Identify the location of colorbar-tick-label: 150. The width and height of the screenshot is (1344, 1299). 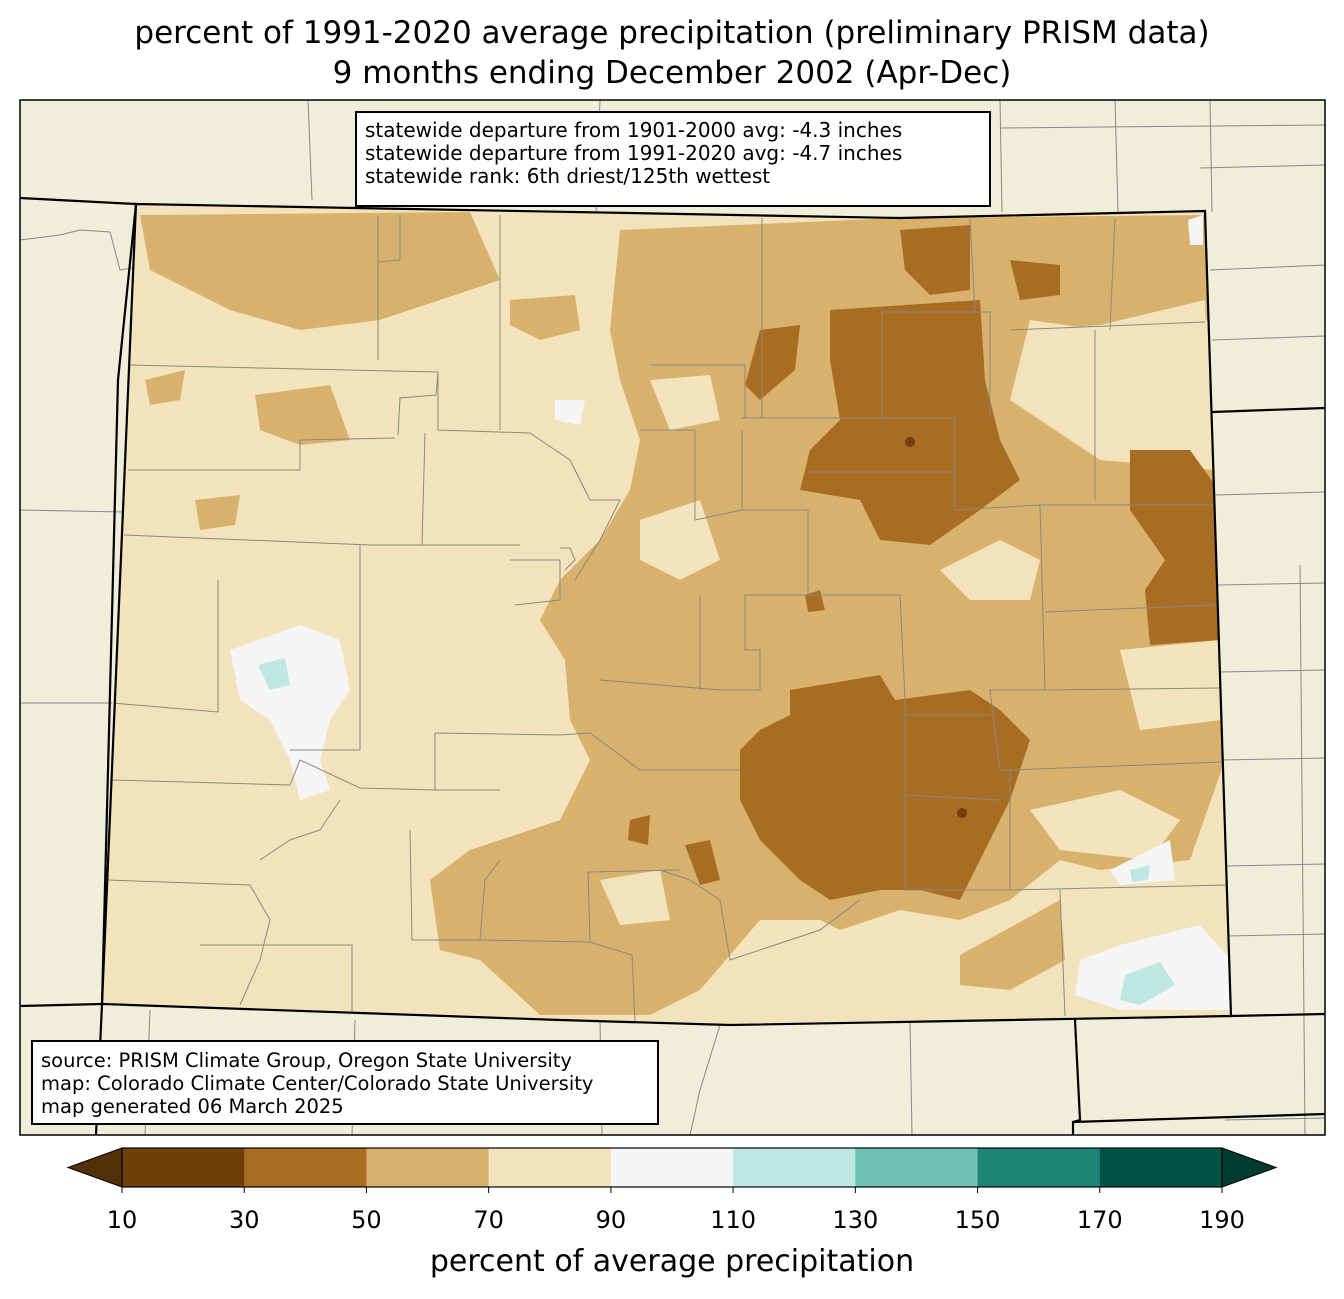
(977, 1220).